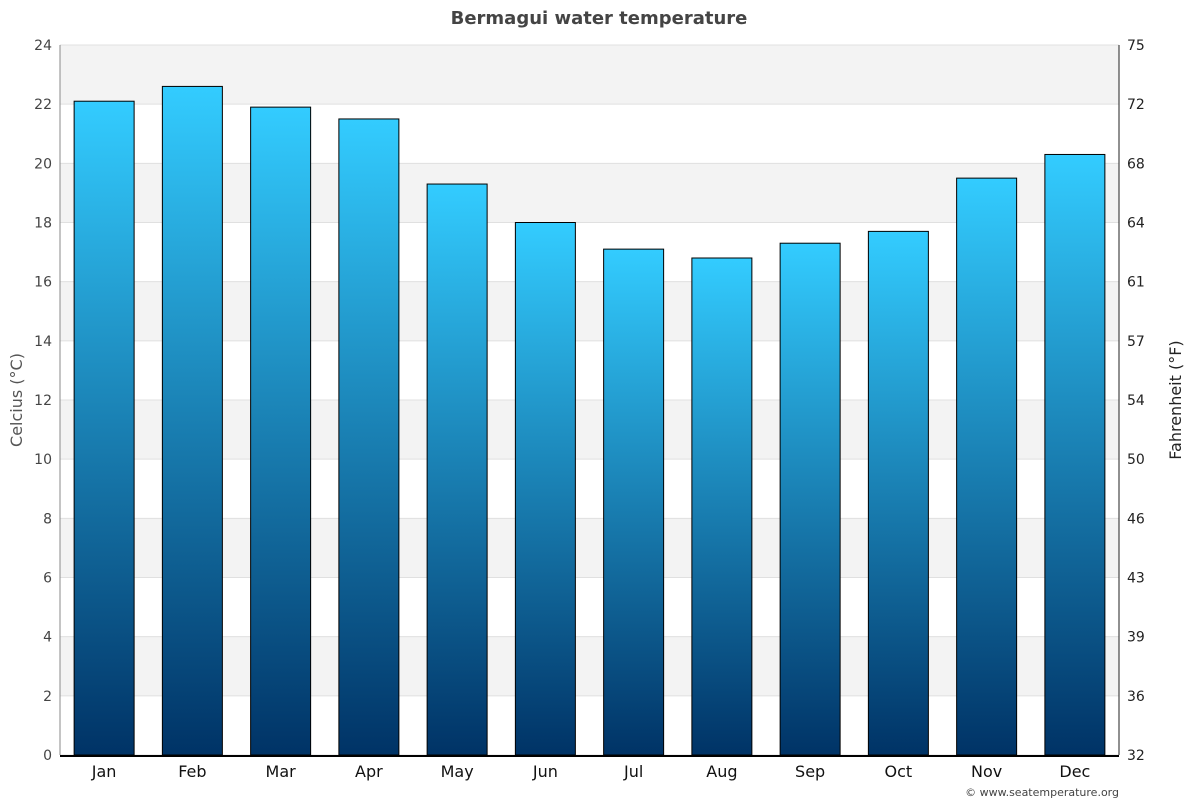 Image resolution: width=1200 pixels, height=804 pixels. I want to click on y-tick-label-left: 20, so click(43, 164).